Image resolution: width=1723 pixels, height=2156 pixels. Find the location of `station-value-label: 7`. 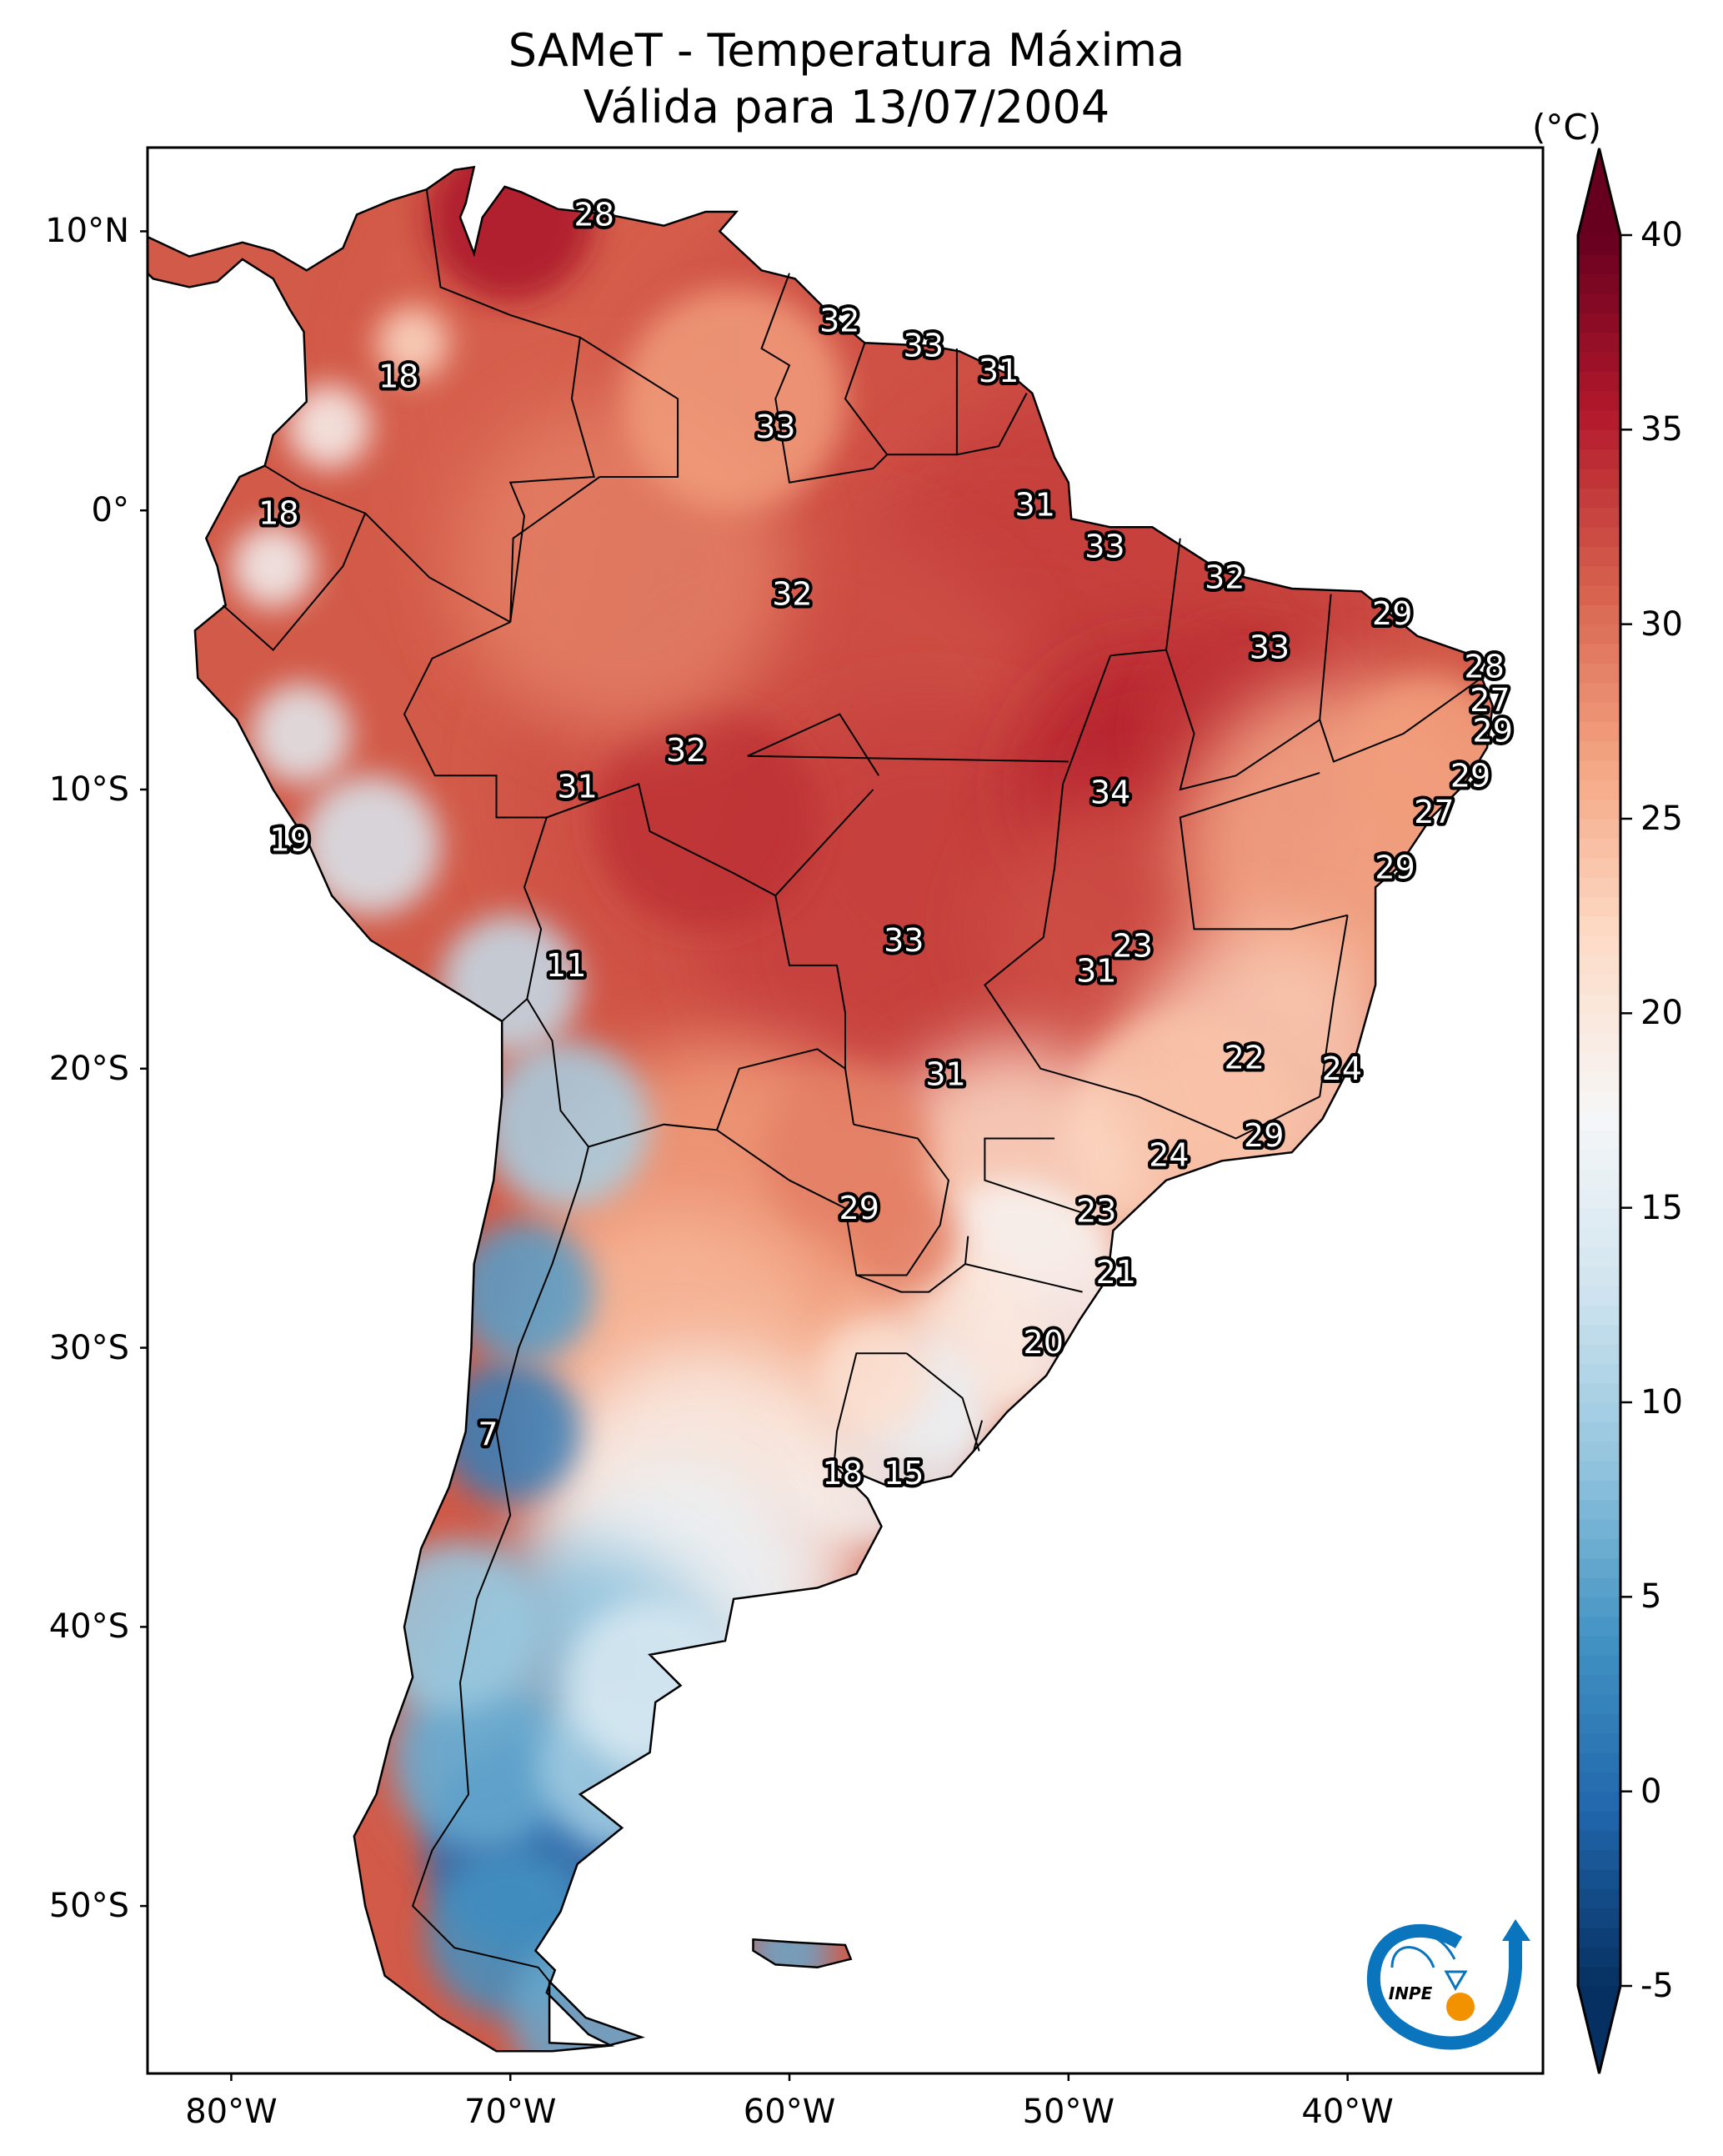

station-value-label: 7 is located at coordinates (488, 1434).